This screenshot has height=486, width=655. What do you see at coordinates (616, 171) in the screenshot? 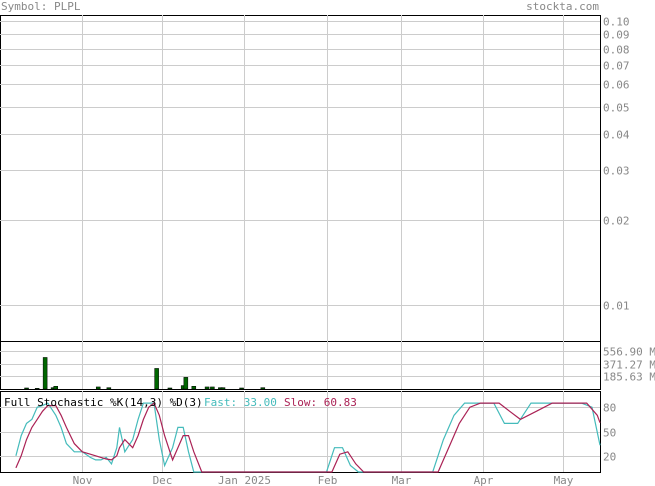
I see `price-tick-label: 0.03` at bounding box center [616, 171].